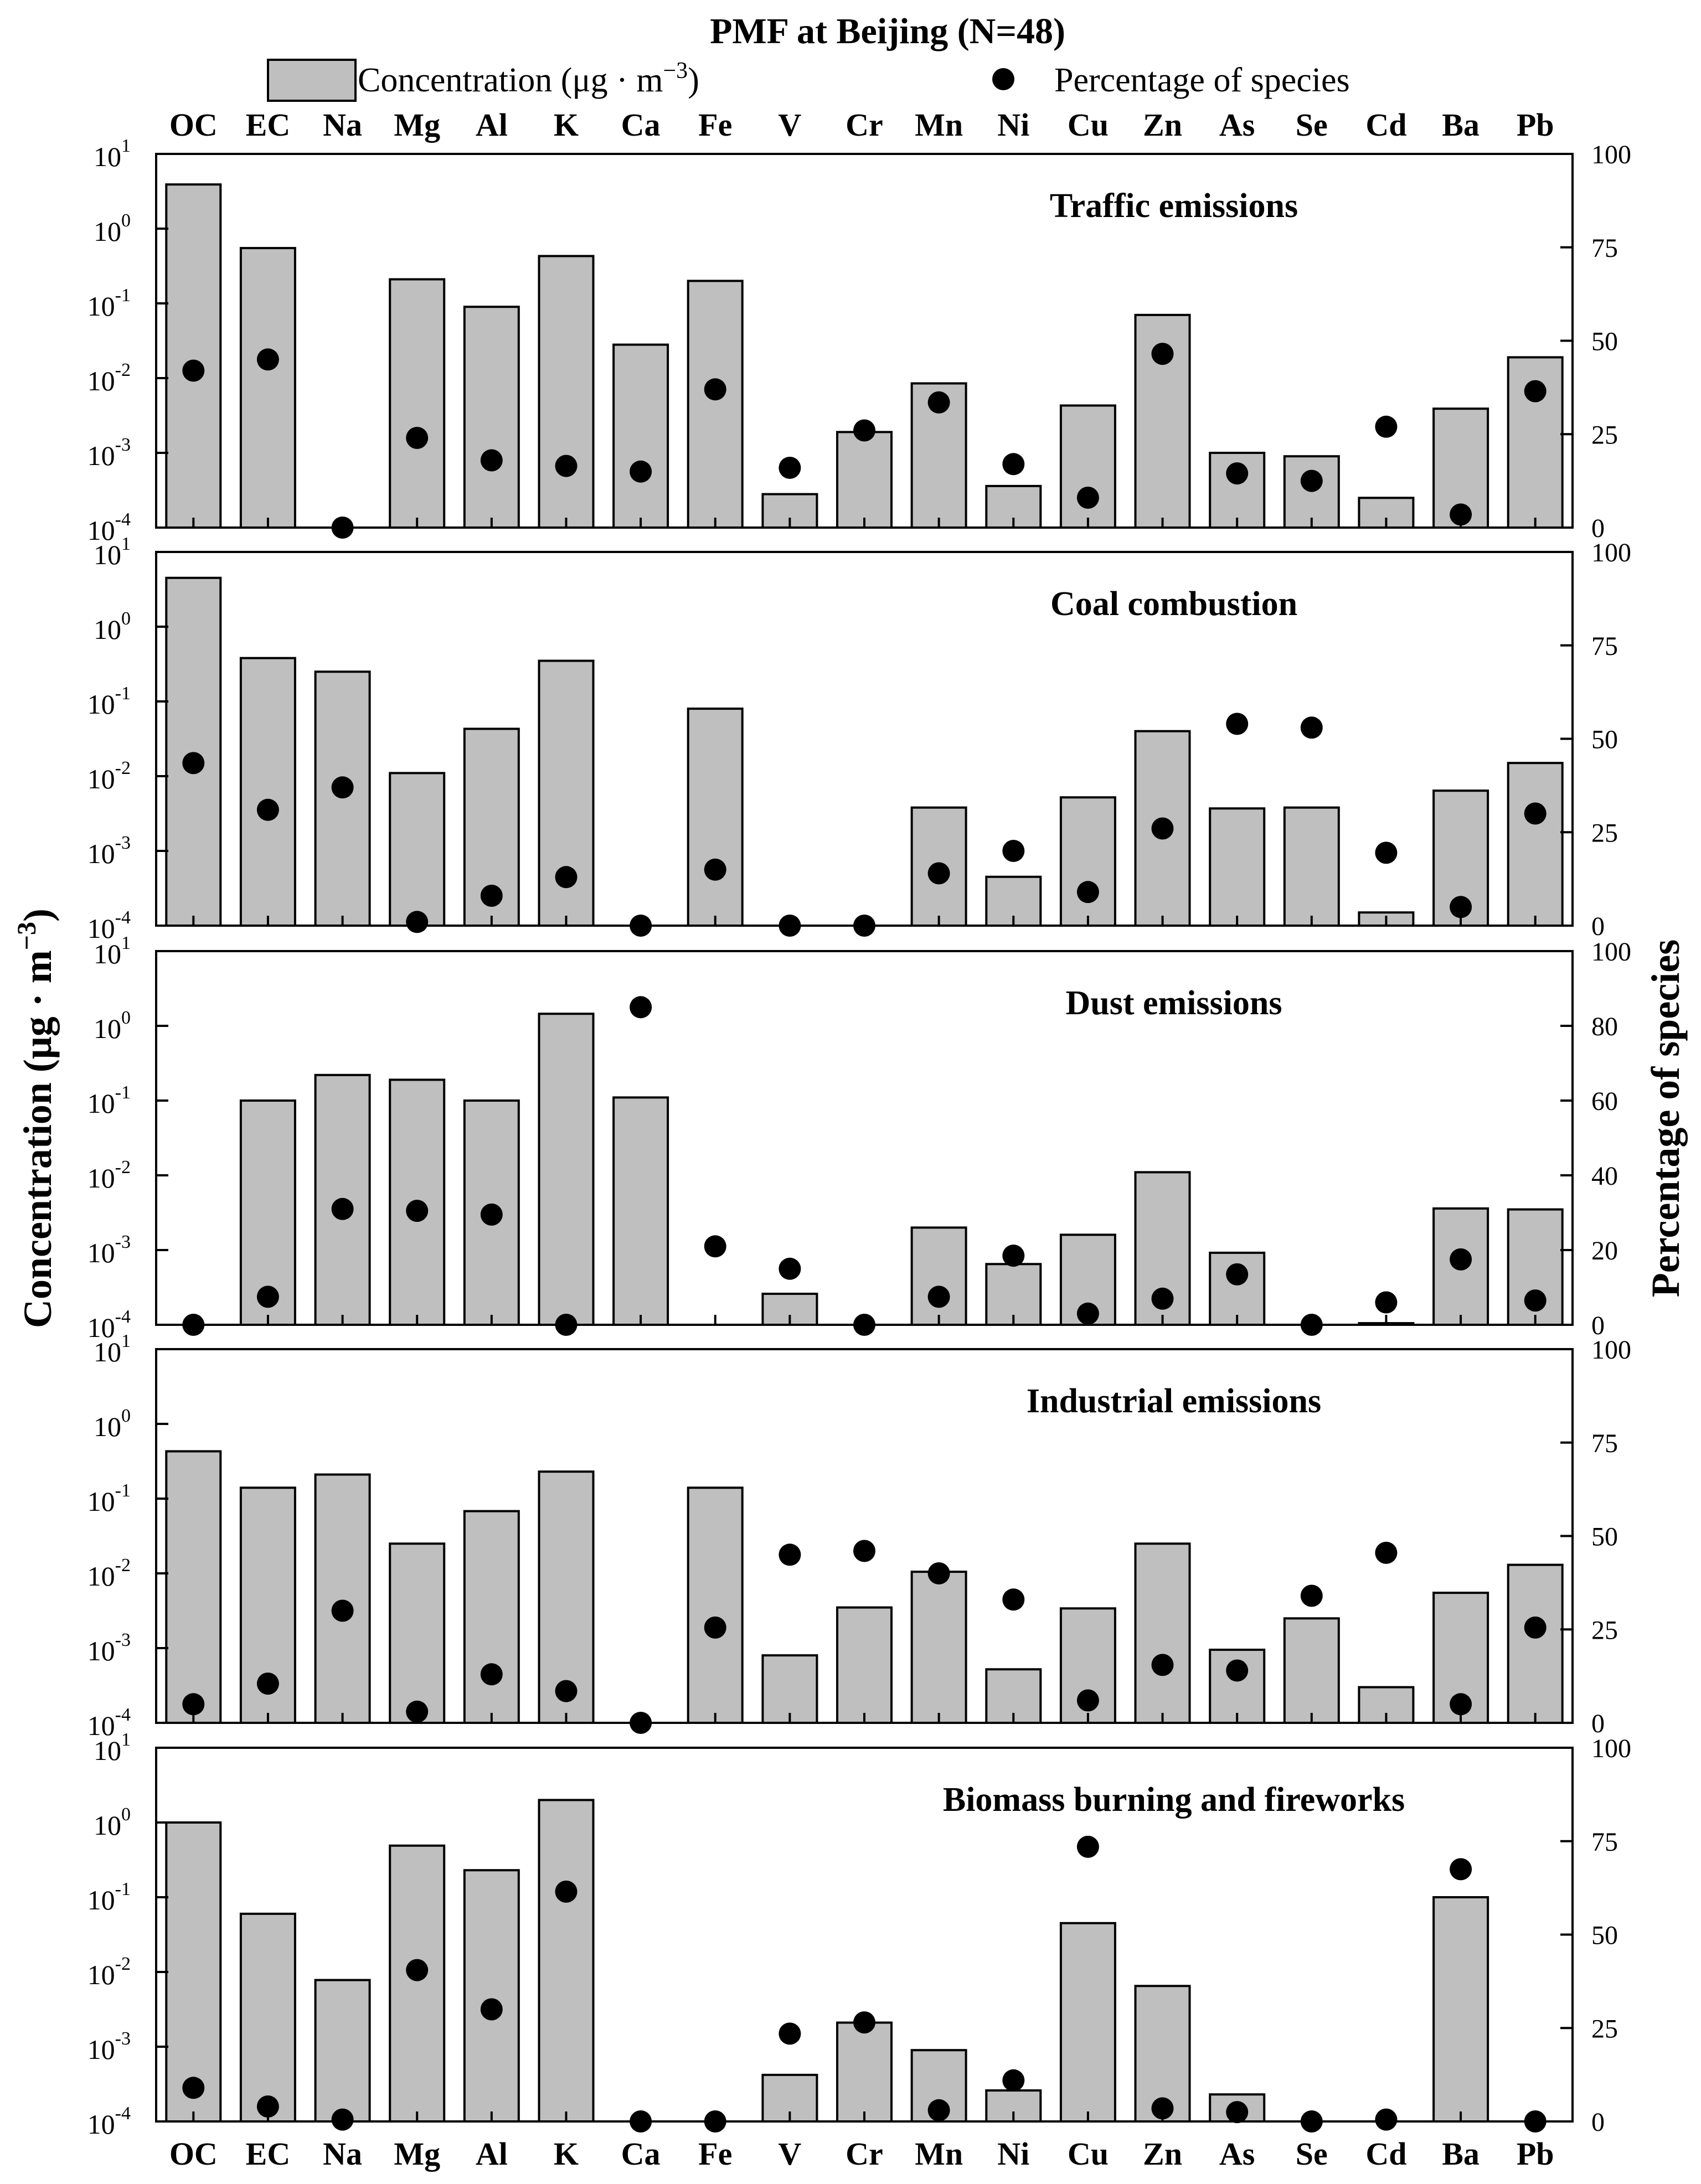 The height and width of the screenshot is (2184, 1701). Describe the element at coordinates (715, 2121) in the screenshot. I see `dot-biomass-burning-and-fireworks-fe` at that location.